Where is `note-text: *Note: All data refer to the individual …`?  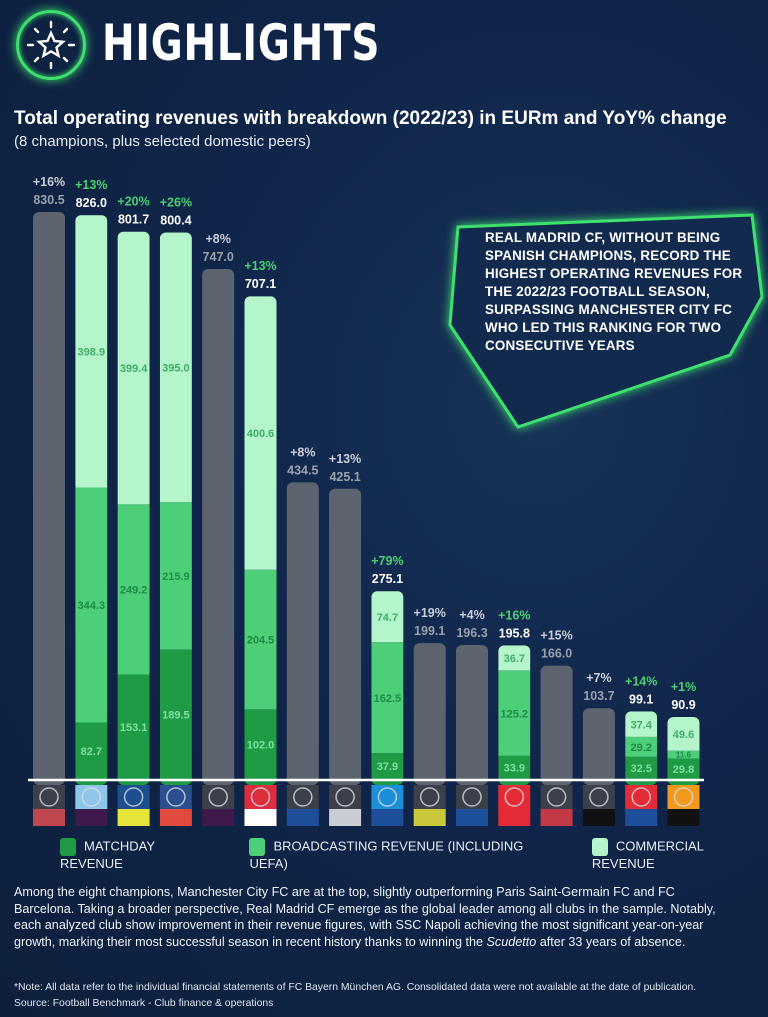
note-text: *Note: All data refer to the individual … is located at coordinates (355, 987).